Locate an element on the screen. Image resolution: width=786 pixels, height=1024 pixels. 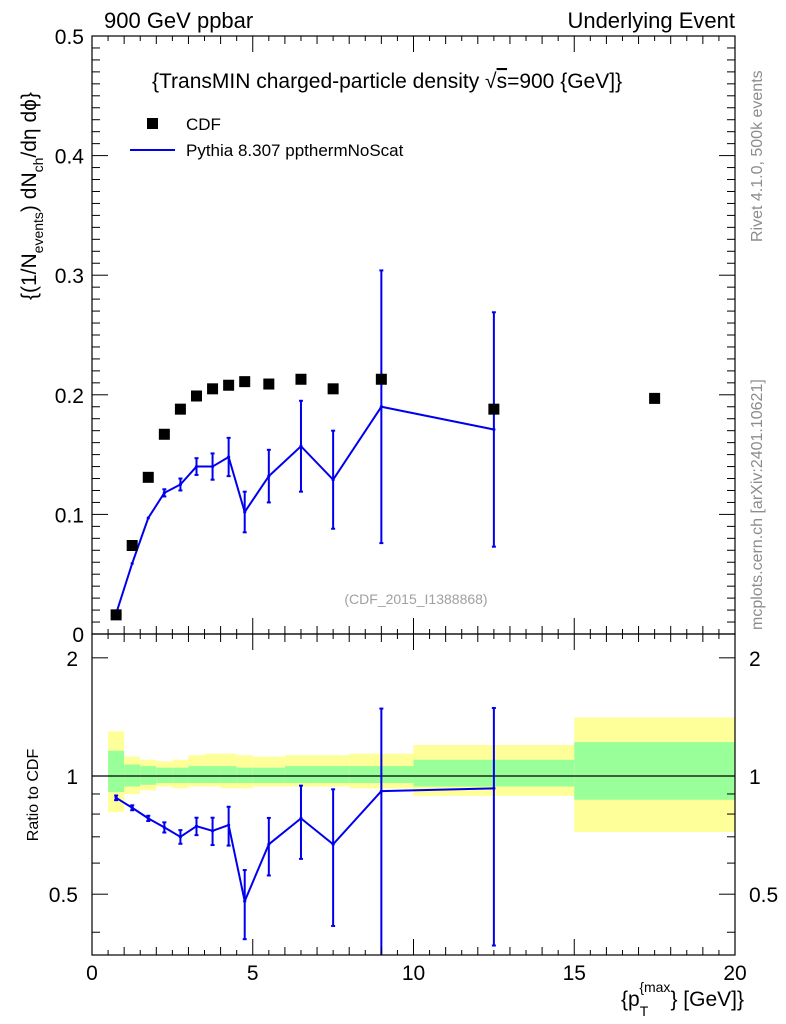
header-right-label: Underlying Event is located at coordinates (651, 20).